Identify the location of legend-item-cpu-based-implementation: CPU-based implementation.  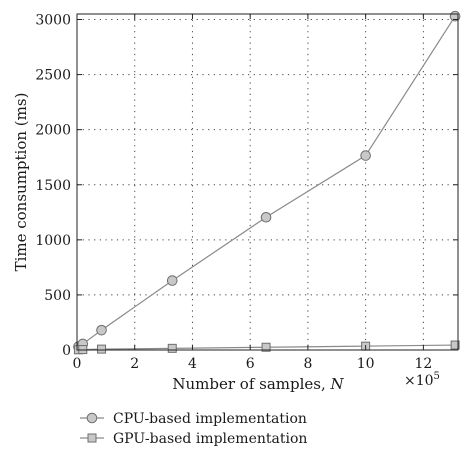
(193, 419).